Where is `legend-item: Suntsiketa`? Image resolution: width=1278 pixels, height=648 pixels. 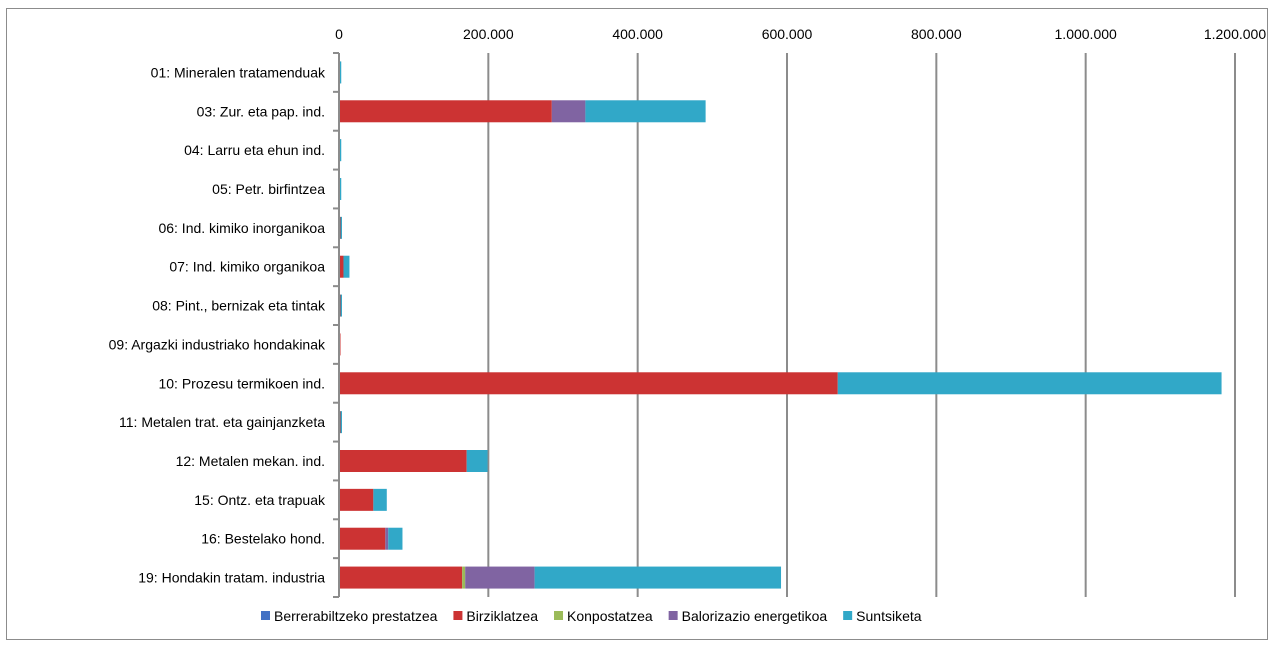 legend-item: Suntsiketa is located at coordinates (882, 616).